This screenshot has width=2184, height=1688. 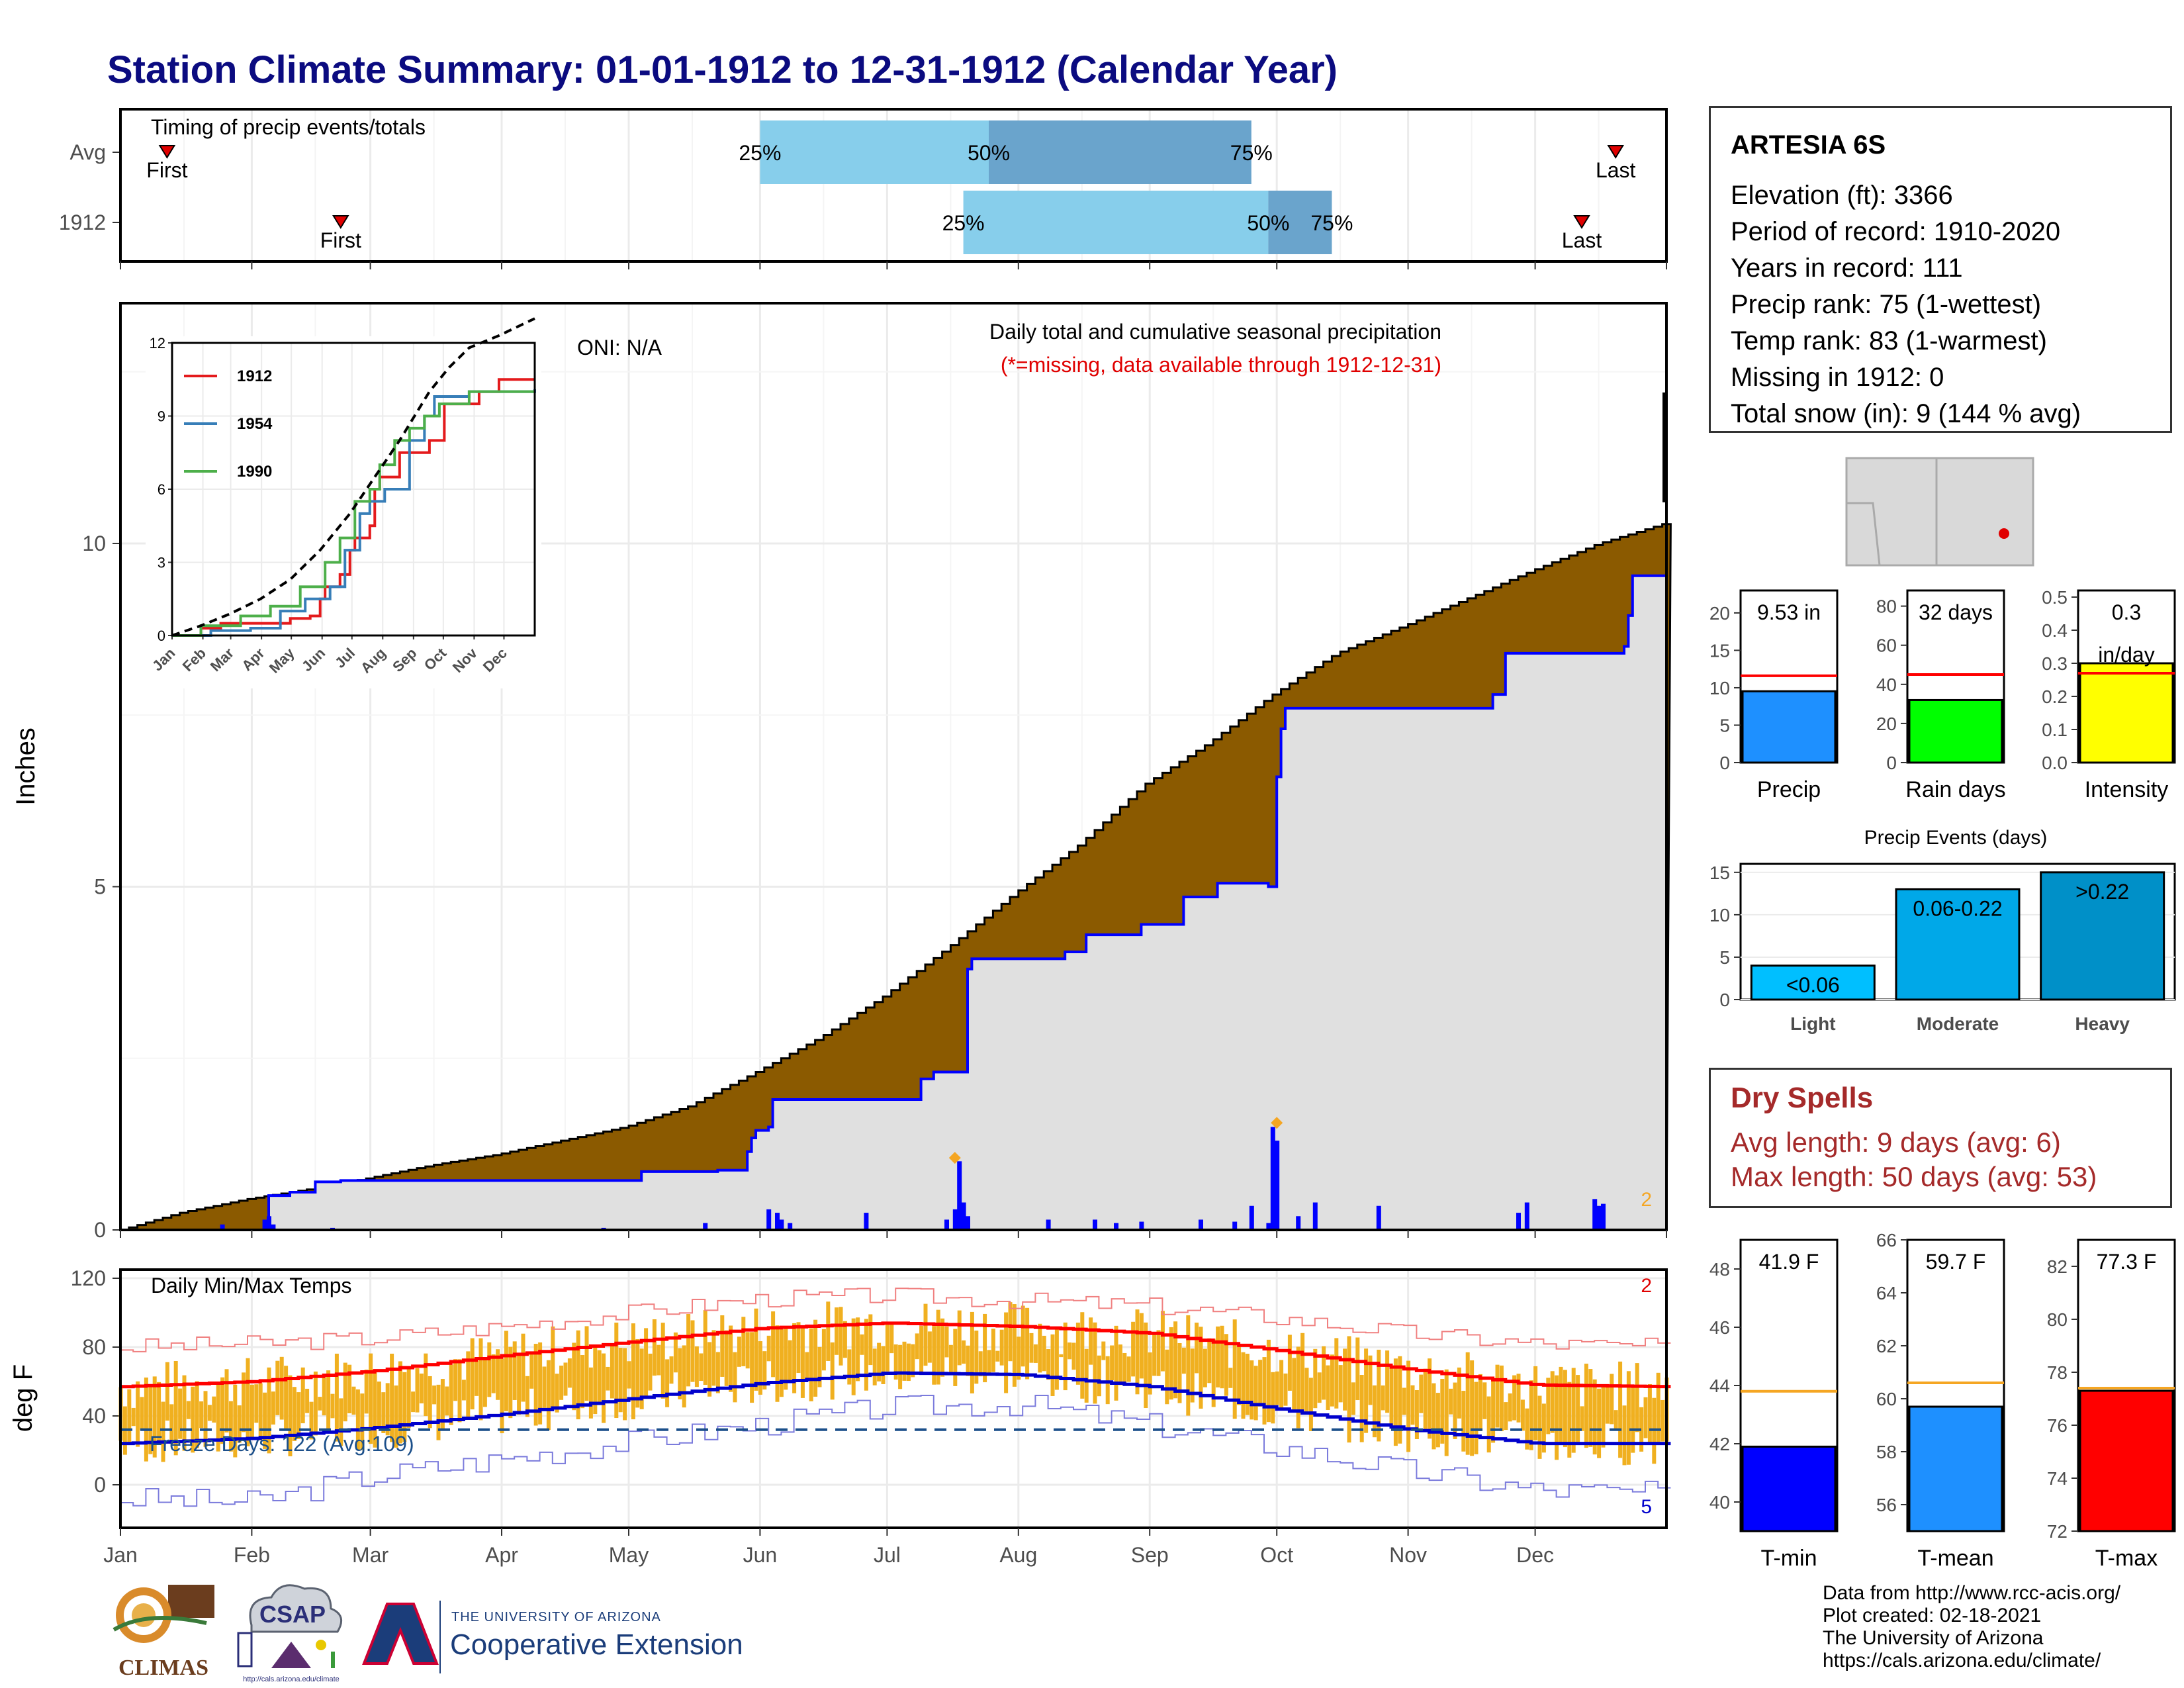 I want to click on credit-data-source: Data from http://www.rcc-acis.org/, so click(x=1972, y=1593).